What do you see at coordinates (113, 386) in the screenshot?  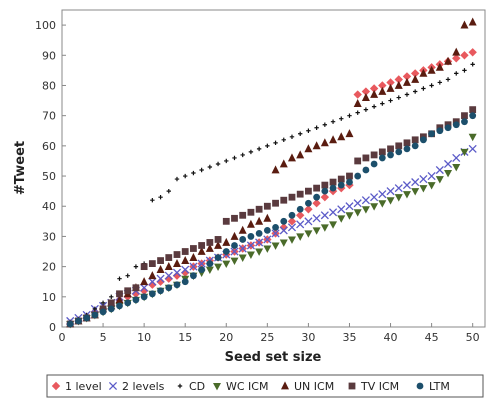 I see `legend-marker-2-levels` at bounding box center [113, 386].